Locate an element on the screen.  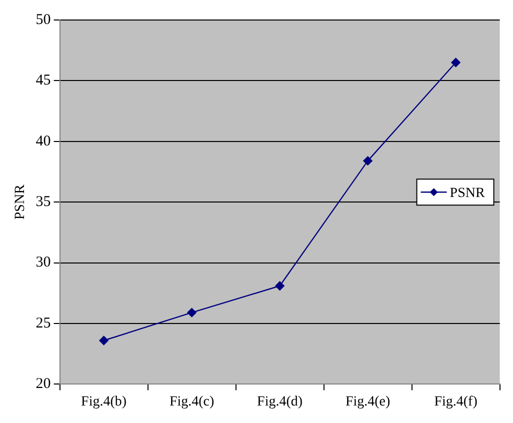
y-axis-title: PSNR is located at coordinates (20, 202).